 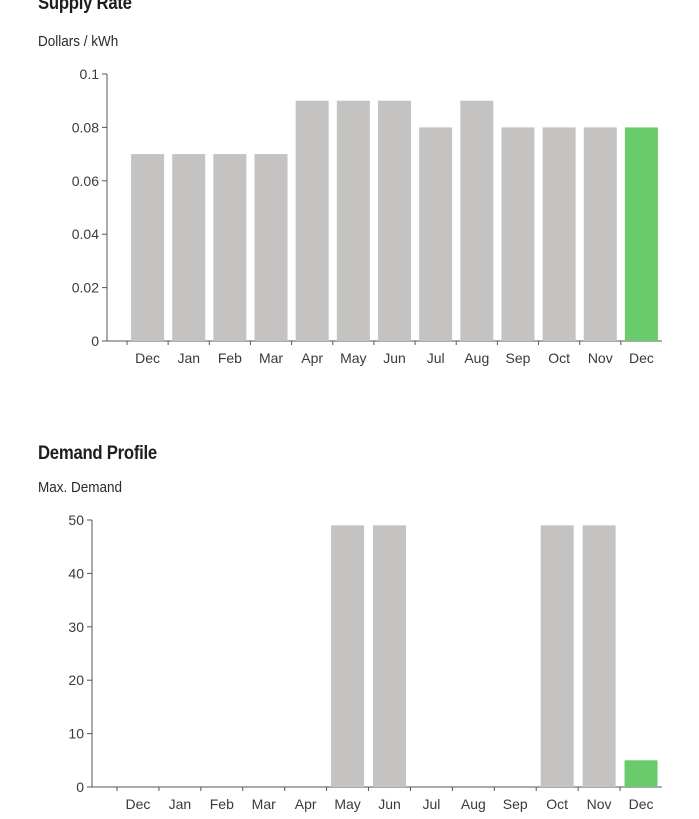 What do you see at coordinates (97, 453) in the screenshot?
I see `chart-title: Demand Profile` at bounding box center [97, 453].